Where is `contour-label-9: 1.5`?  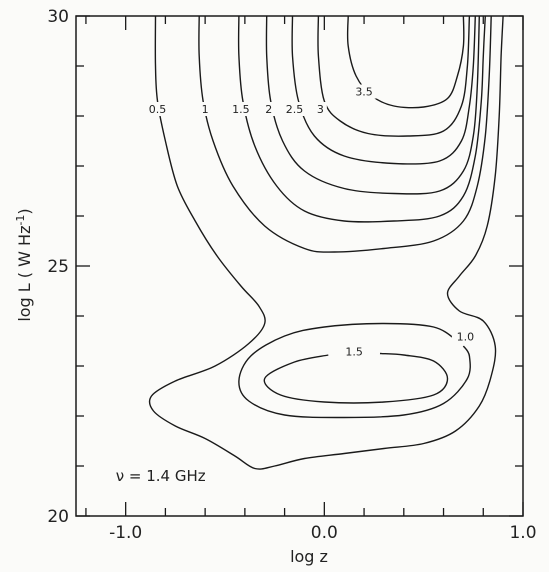 contour-label-9: 1.5 is located at coordinates (354, 352).